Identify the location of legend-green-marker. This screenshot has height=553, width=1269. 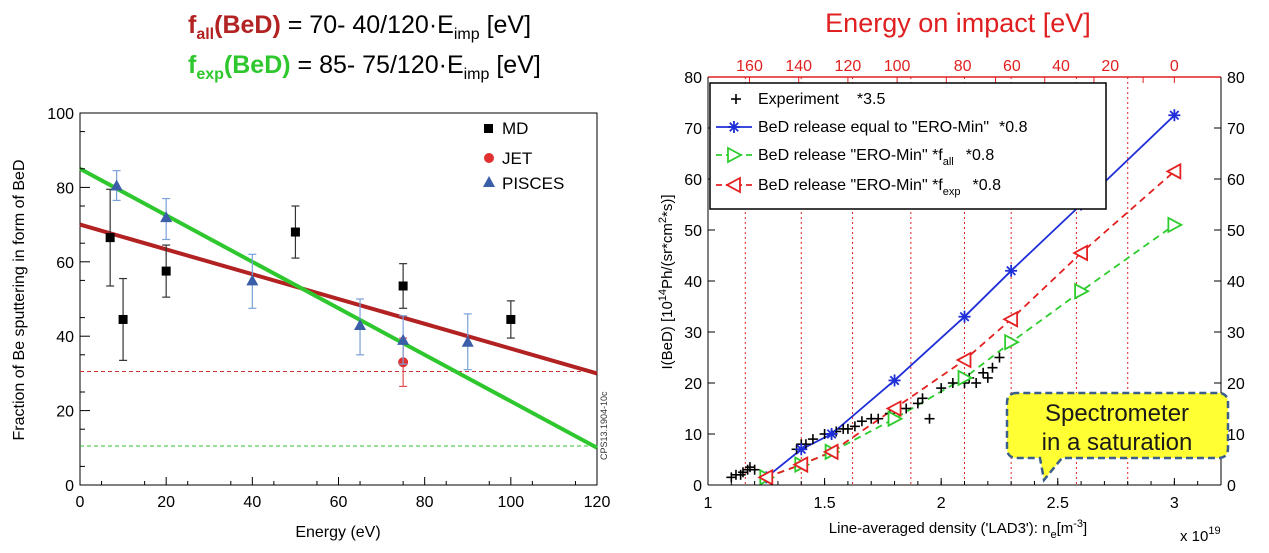
(734, 155).